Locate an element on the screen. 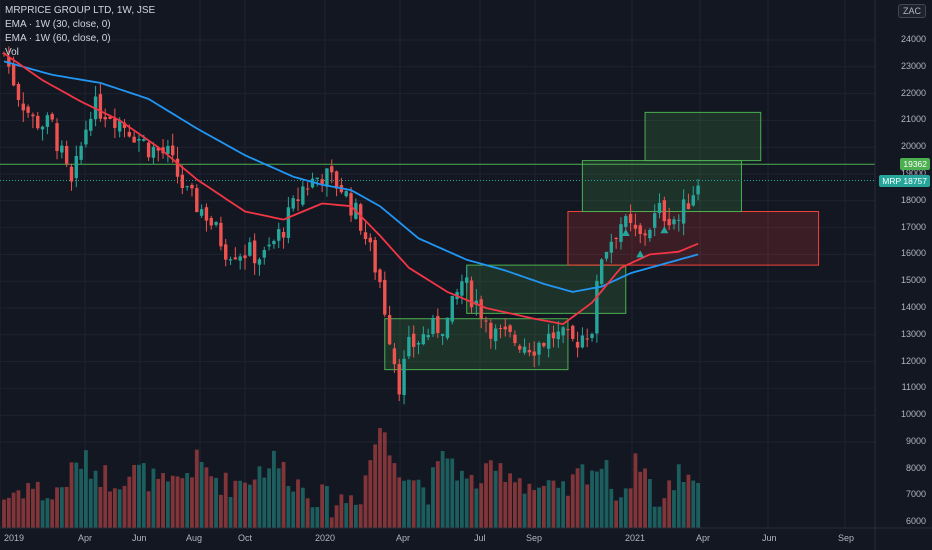  signal-marker is located at coordinates (625, 232).